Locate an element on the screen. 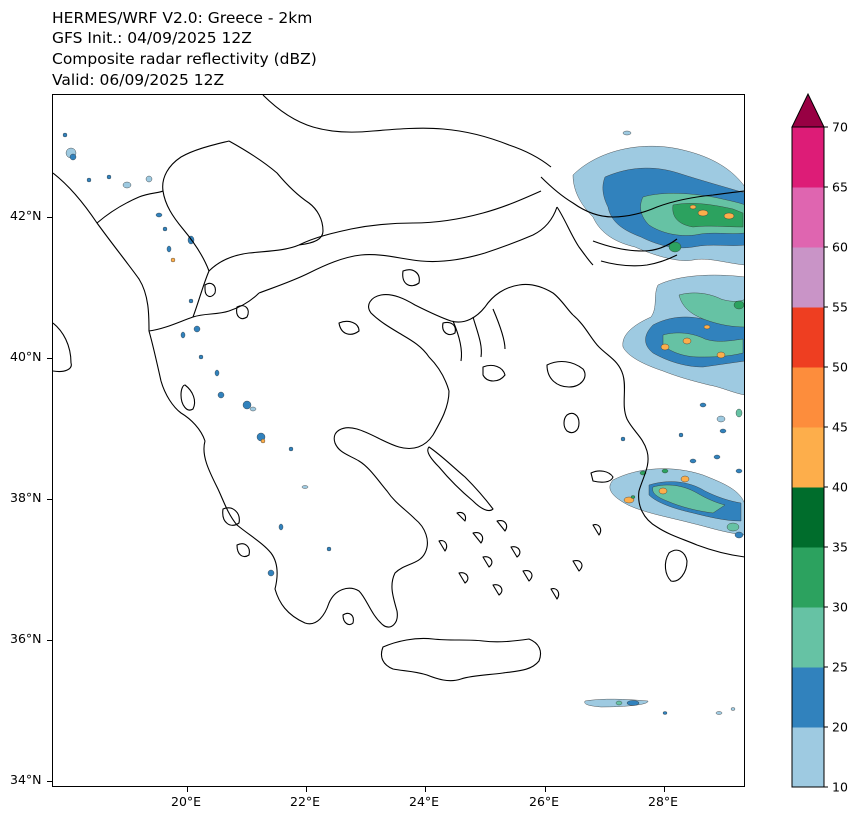 Image resolution: width=861 pixels, height=818 pixels. colorbar-tick-label: 70 is located at coordinates (840, 127).